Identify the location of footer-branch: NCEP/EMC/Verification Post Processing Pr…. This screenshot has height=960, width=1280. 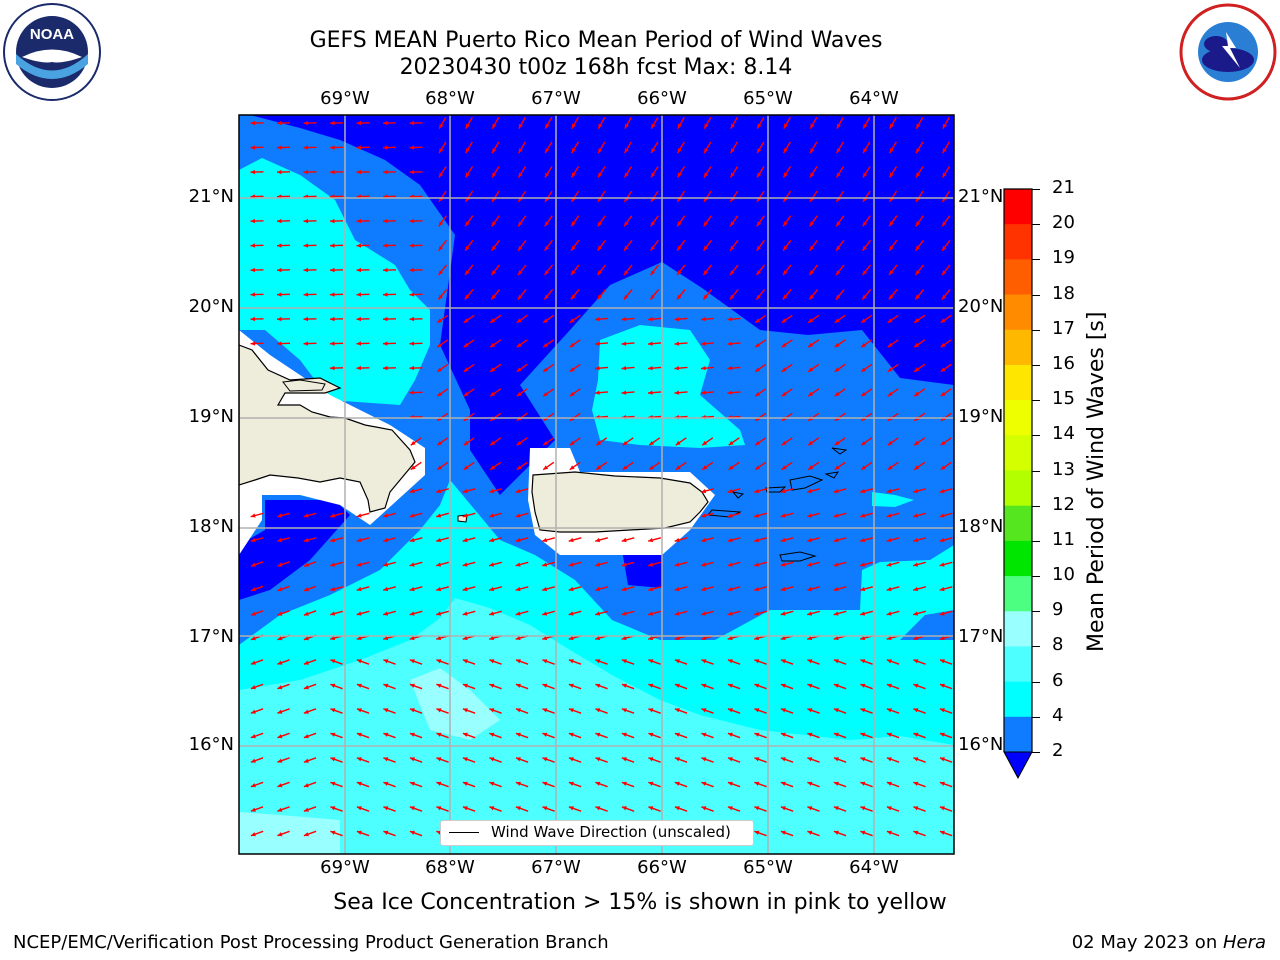
(311, 942).